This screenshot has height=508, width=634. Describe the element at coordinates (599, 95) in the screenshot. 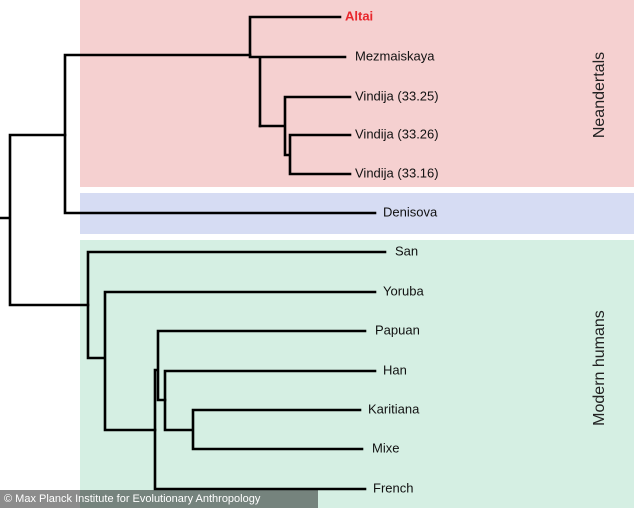

I see `group-label: Neandertals` at that location.